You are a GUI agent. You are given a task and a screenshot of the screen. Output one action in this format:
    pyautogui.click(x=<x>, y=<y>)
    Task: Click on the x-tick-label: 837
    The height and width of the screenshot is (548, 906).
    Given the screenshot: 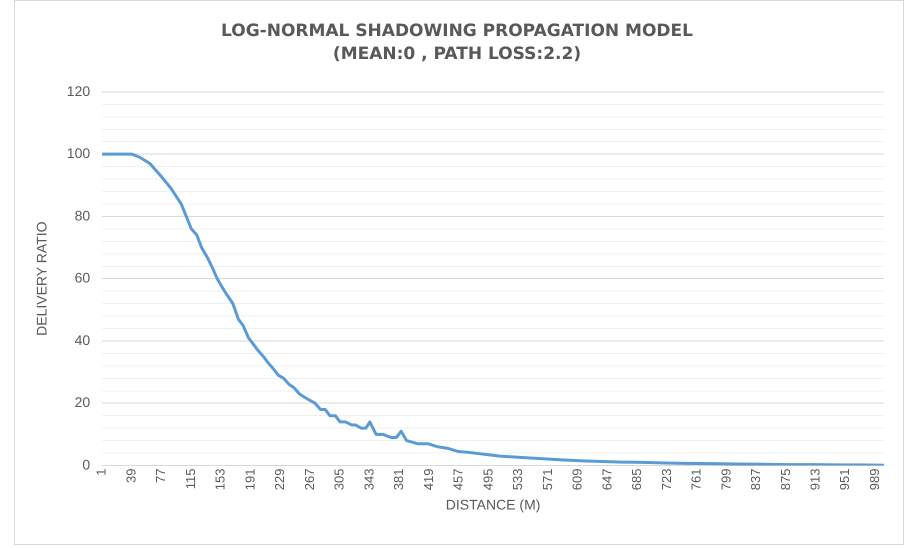 What is the action you would take?
    pyautogui.click(x=756, y=479)
    